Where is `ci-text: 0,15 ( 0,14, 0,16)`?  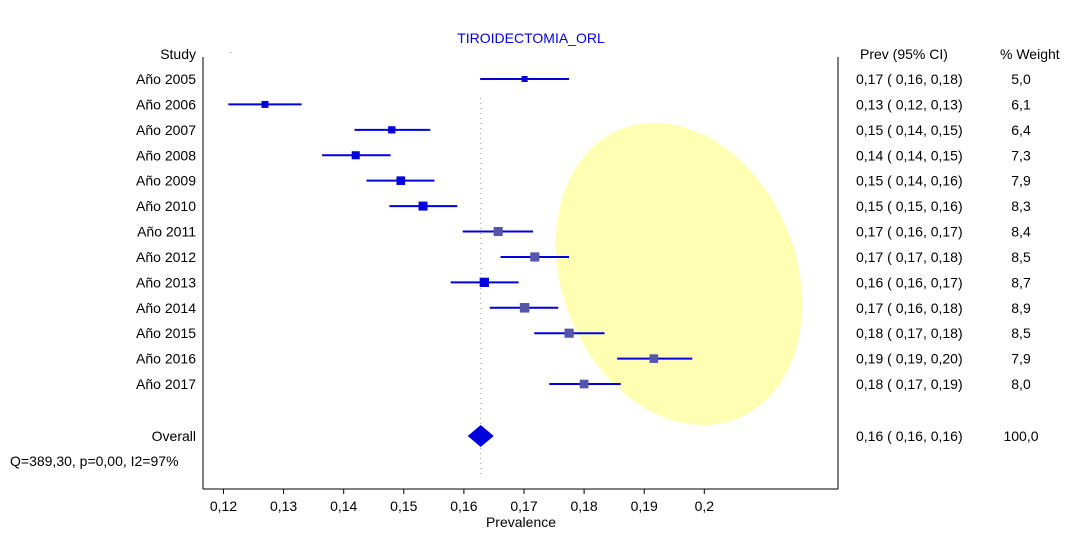
ci-text: 0,15 ( 0,14, 0,16) is located at coordinates (909, 181).